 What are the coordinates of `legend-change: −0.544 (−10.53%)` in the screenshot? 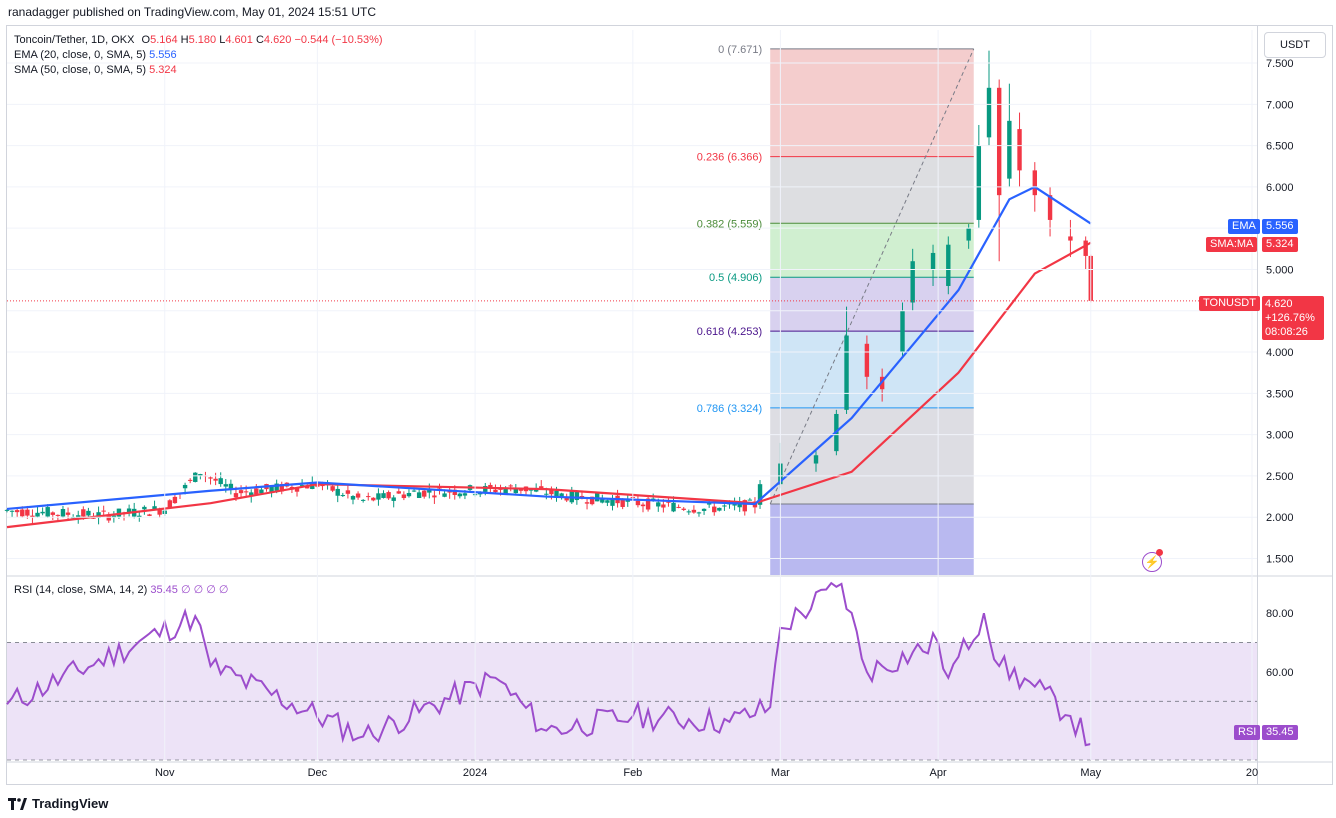 It's located at (338, 40).